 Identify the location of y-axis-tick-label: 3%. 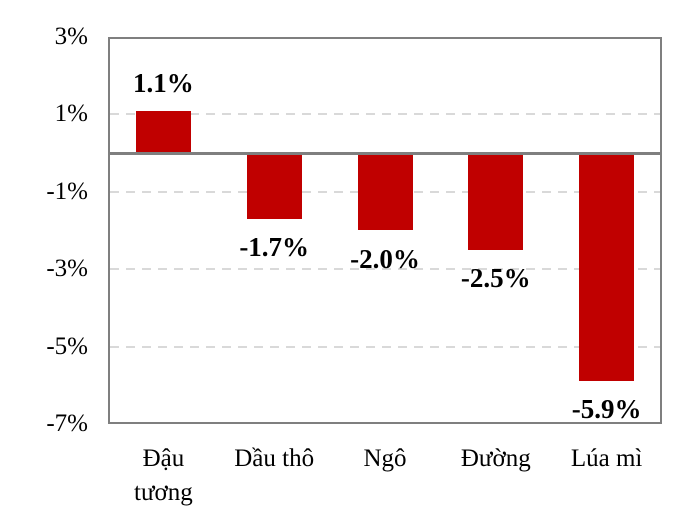
(71, 36).